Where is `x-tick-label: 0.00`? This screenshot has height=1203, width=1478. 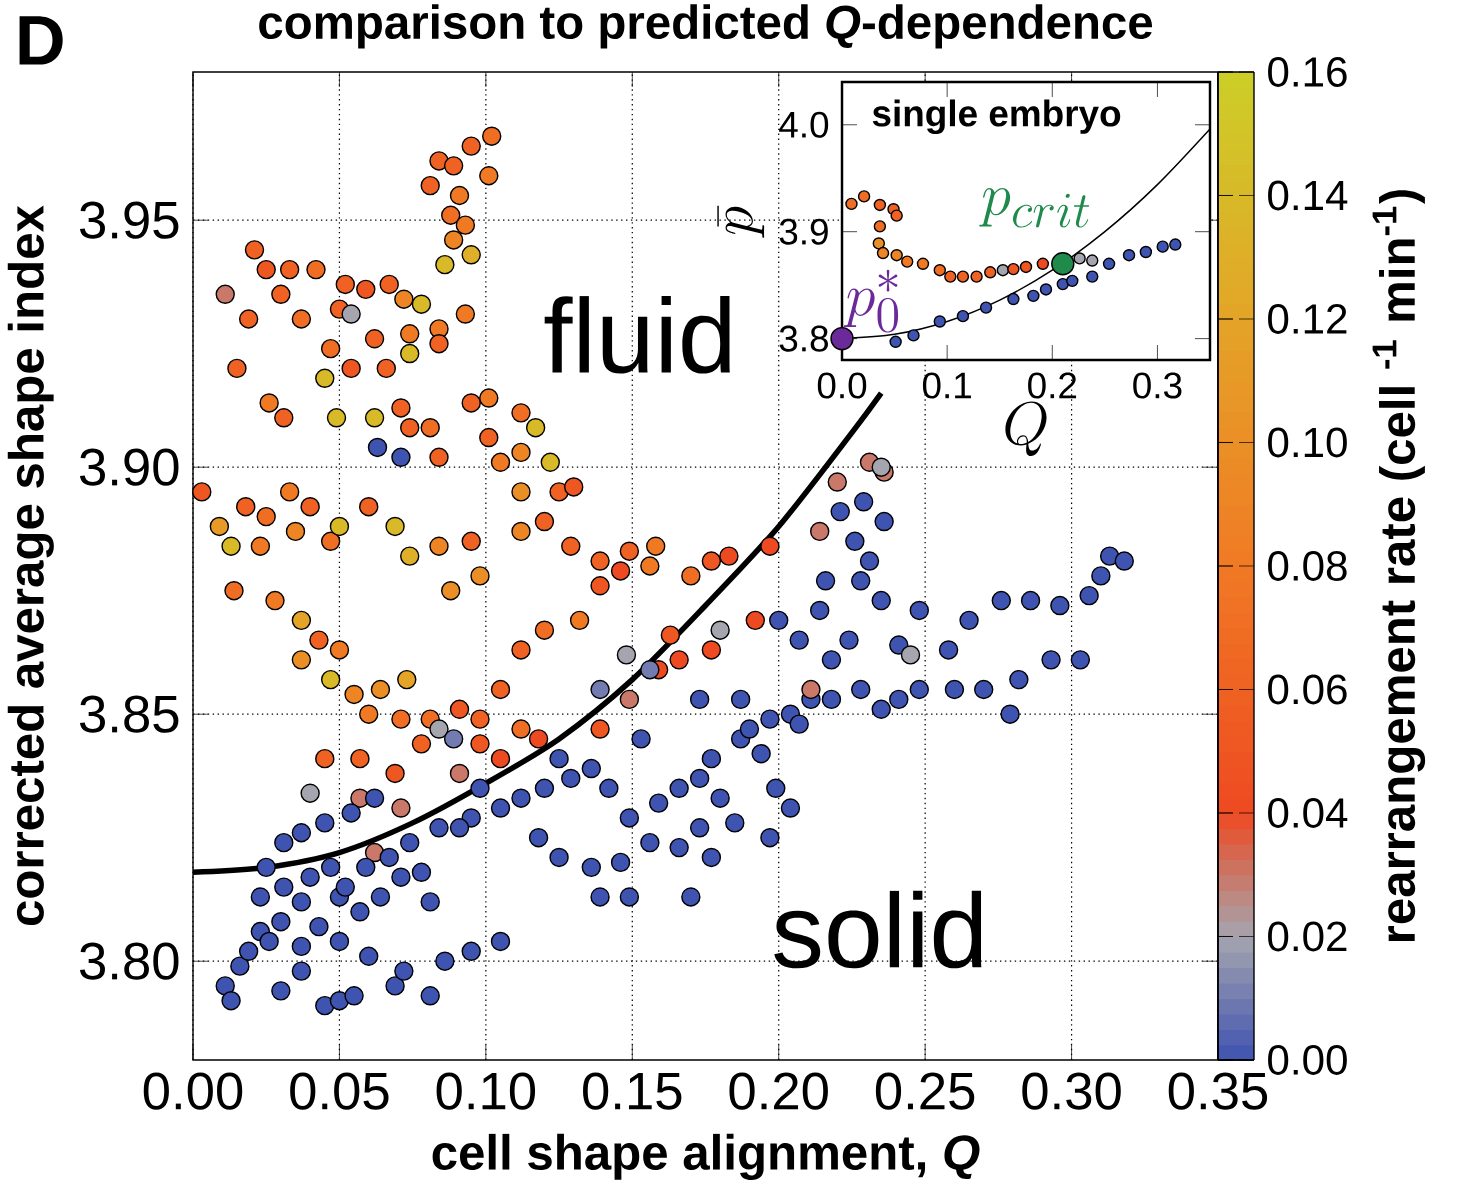
x-tick-label: 0.00 is located at coordinates (193, 1091).